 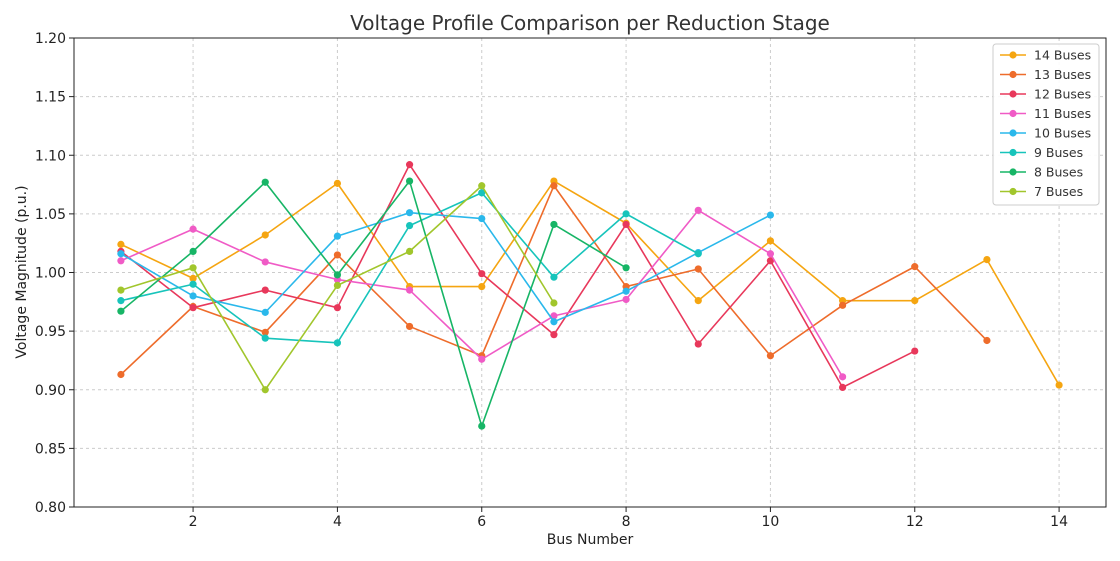 What do you see at coordinates (1041, 191) in the screenshot?
I see `legend-item: 7 Buses` at bounding box center [1041, 191].